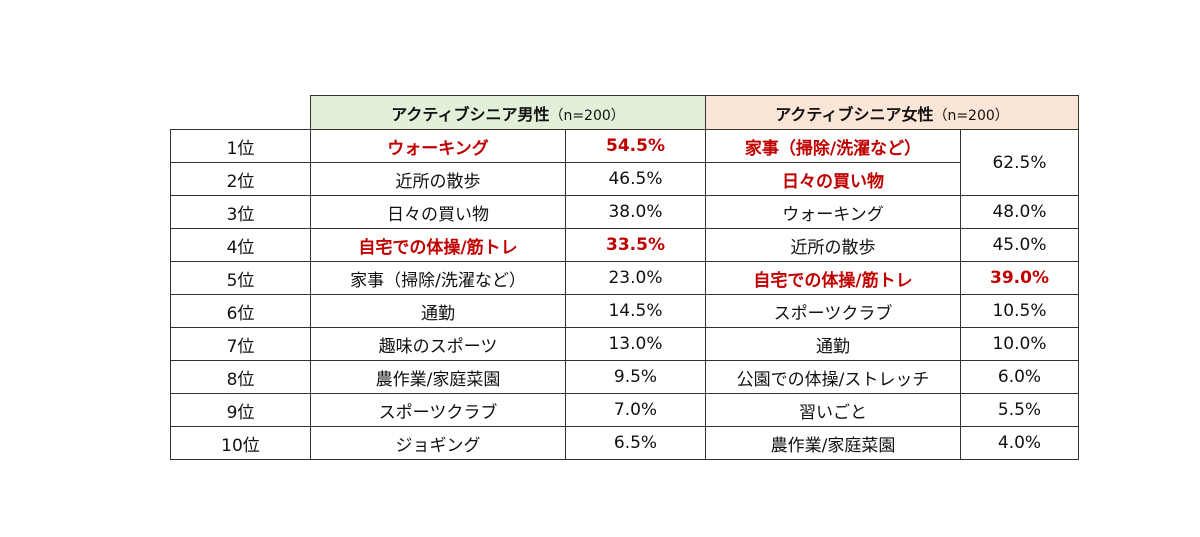 This screenshot has height=537, width=1200. What do you see at coordinates (833, 443) in the screenshot?
I see `female-item-cell: 農作業/家庭菜園` at bounding box center [833, 443].